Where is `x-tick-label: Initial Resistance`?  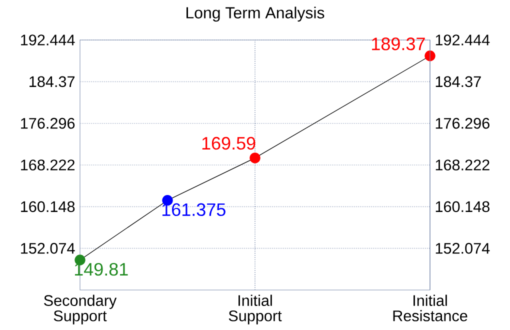 x-tick-label: Initial Resistance is located at coordinates (430, 308).